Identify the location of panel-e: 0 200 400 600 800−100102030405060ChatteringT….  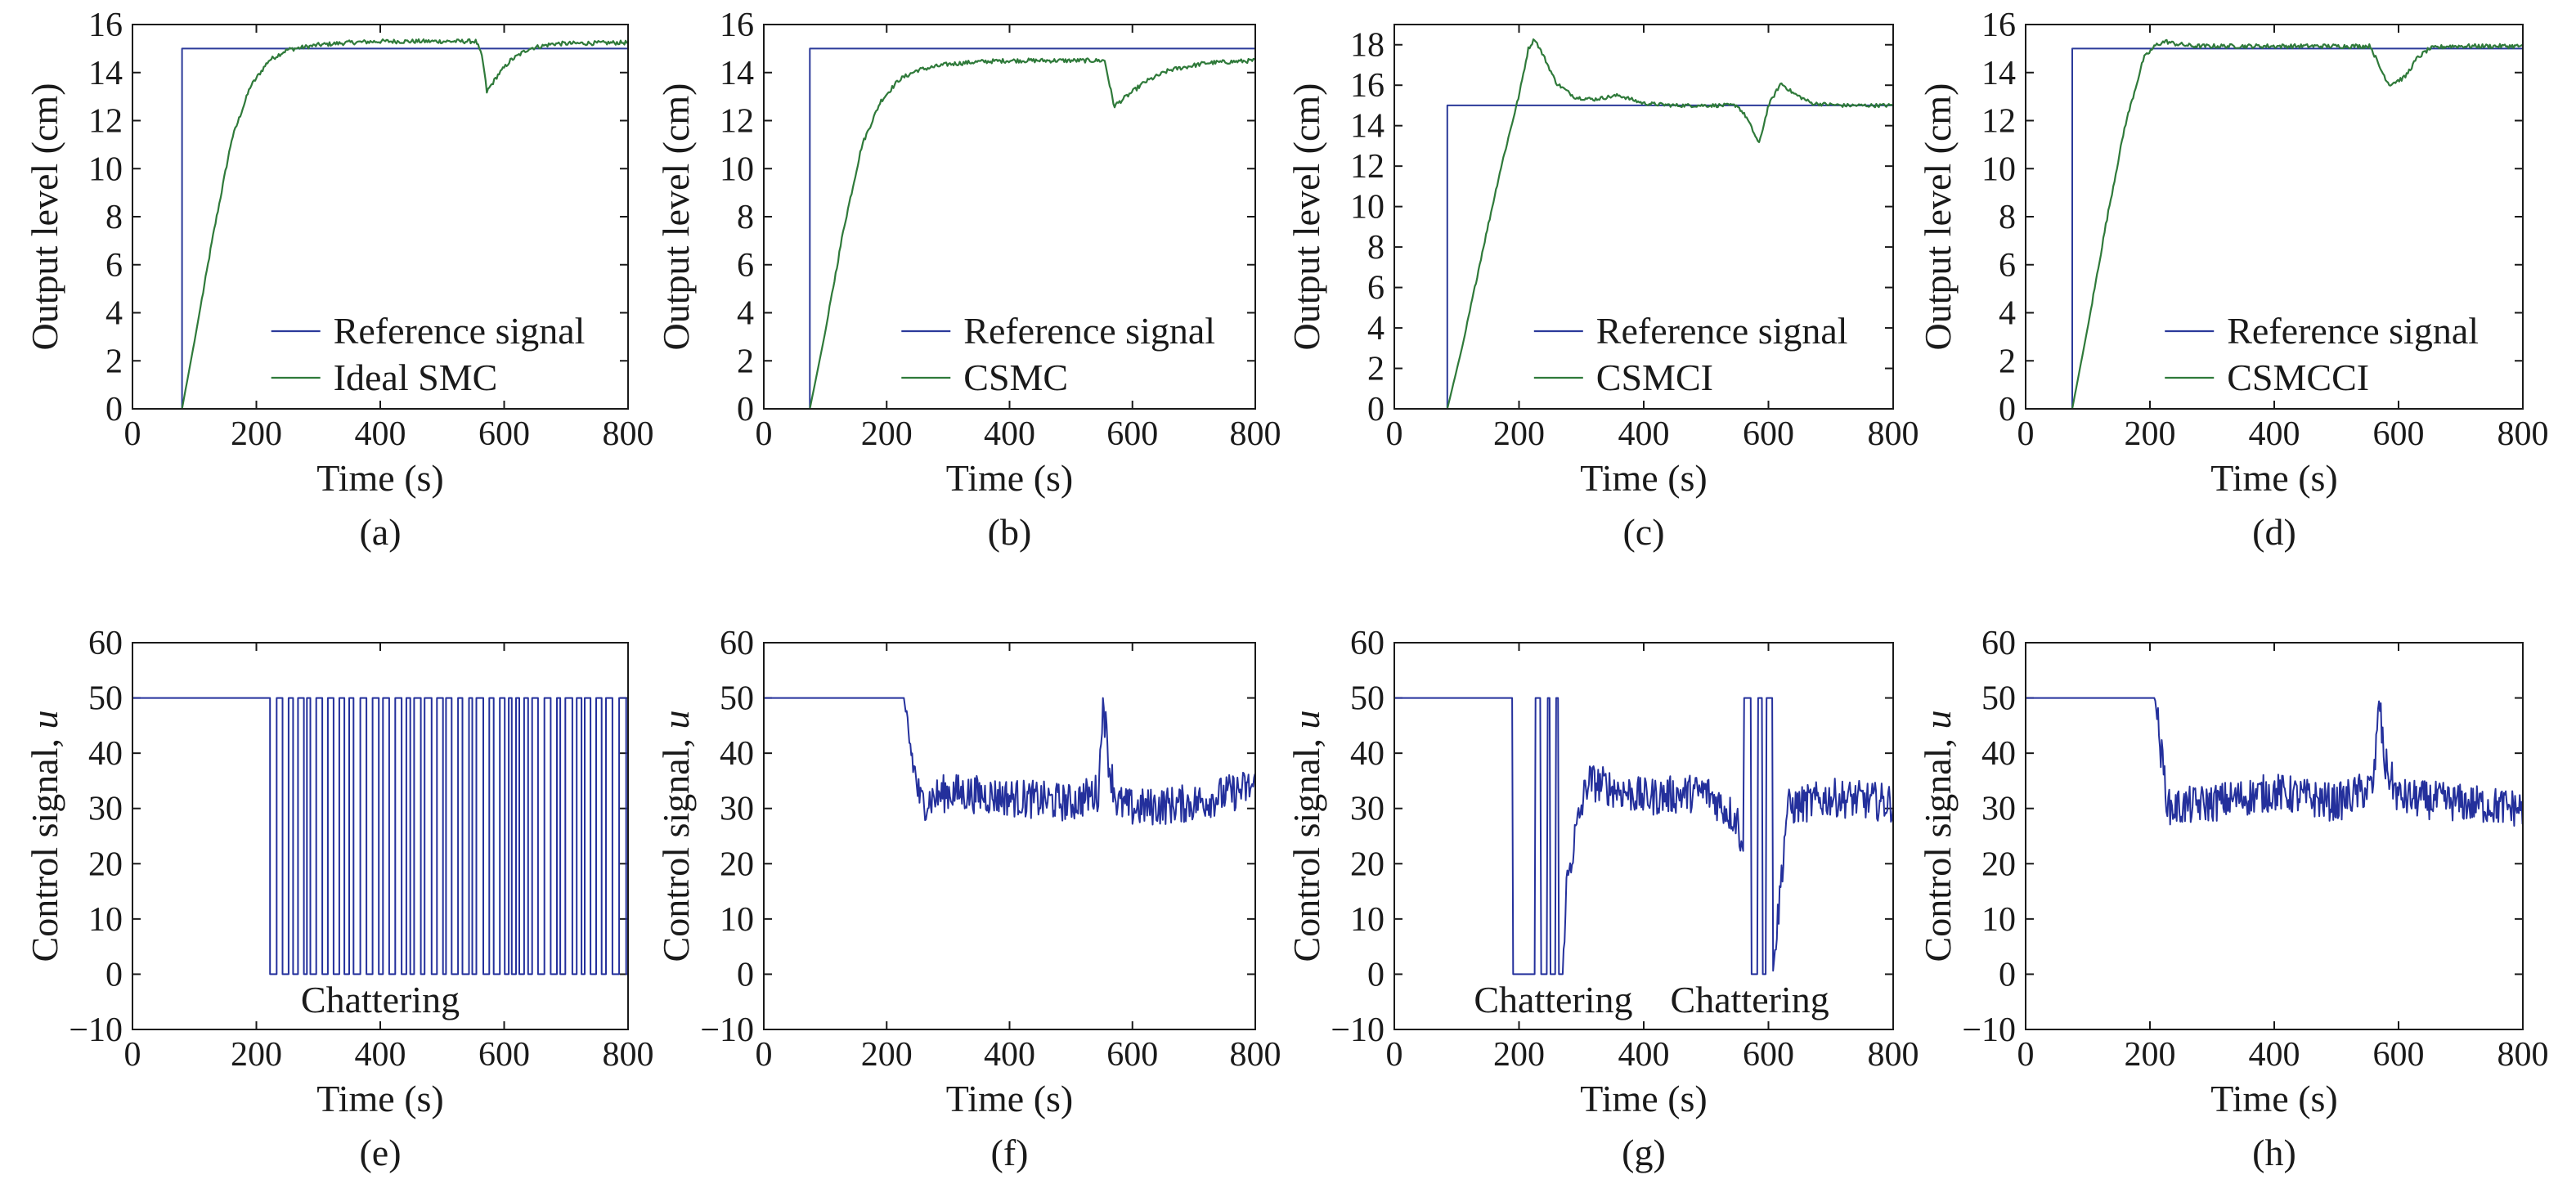
(339, 899).